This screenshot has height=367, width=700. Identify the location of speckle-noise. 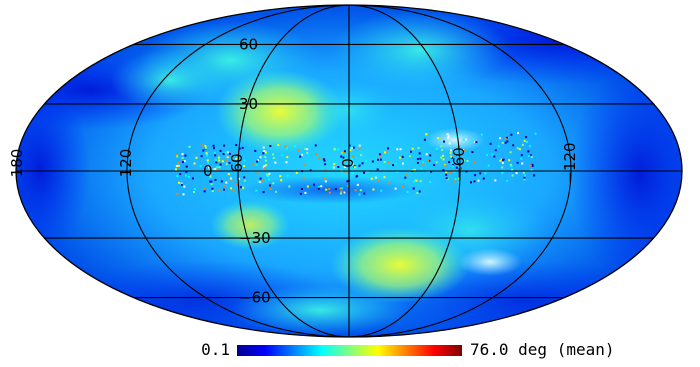
(356, 164).